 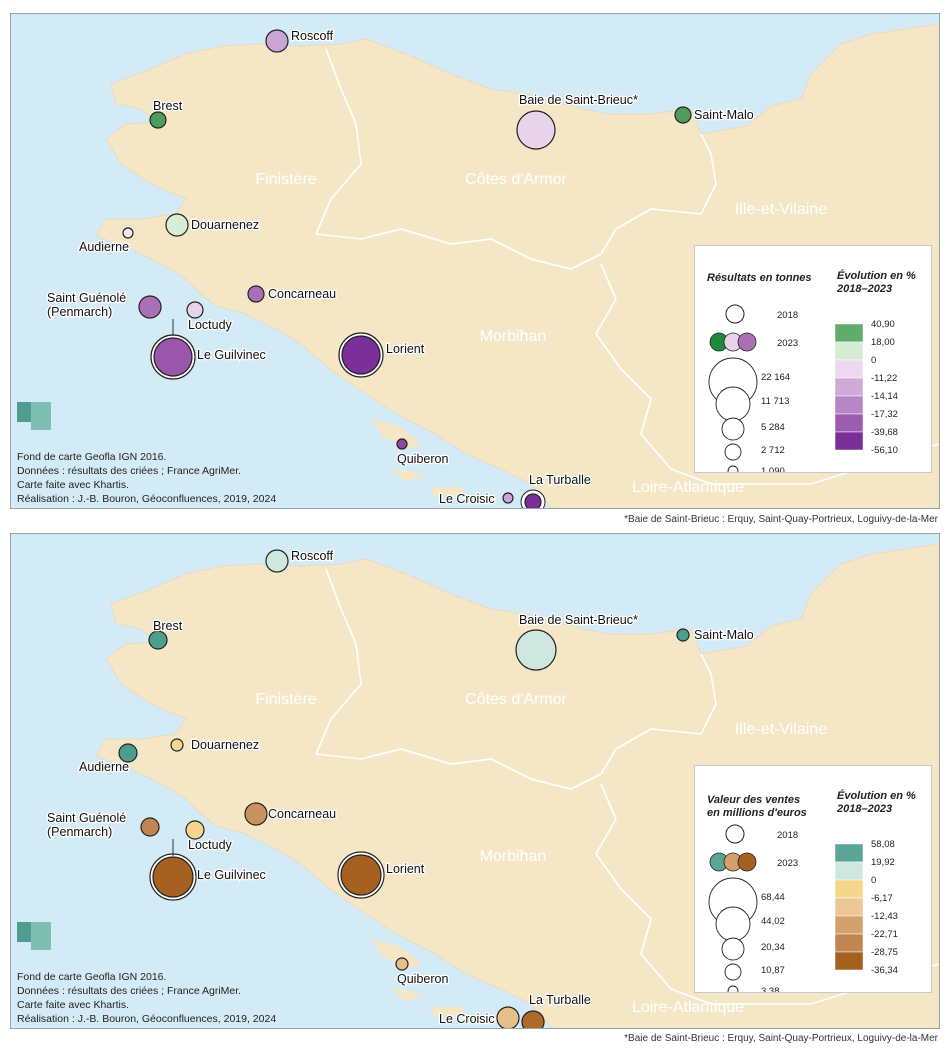 What do you see at coordinates (292, 294) in the screenshot?
I see `port-marker: Concarneau` at bounding box center [292, 294].